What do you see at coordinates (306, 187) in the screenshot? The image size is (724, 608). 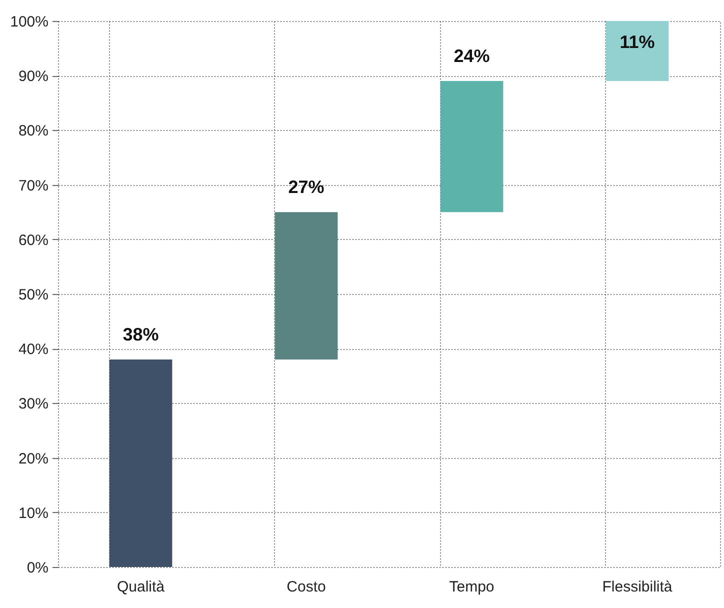 I see `data-label: 27%` at bounding box center [306, 187].